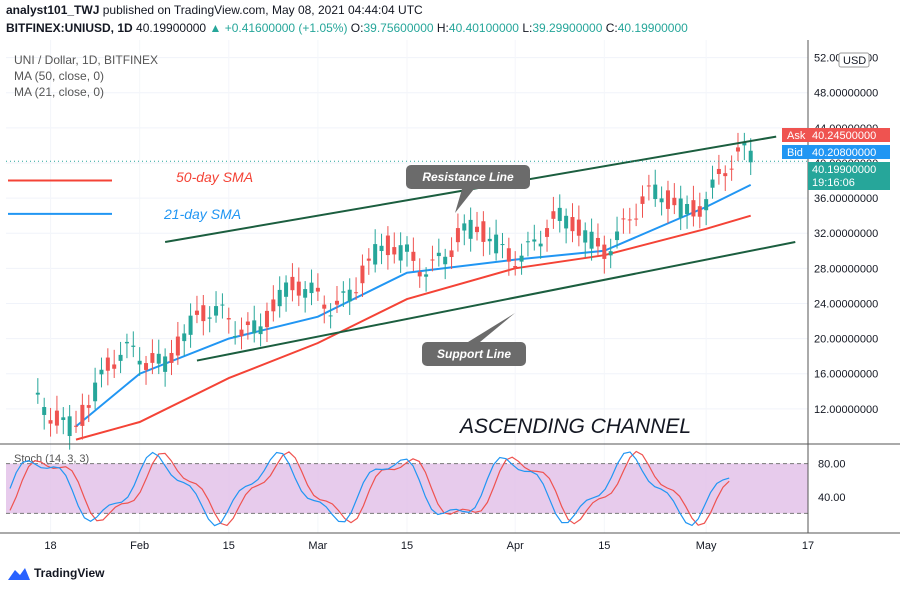 This screenshot has width=900, height=593. I want to click on resistance-callout-text: Resistance Line, so click(468, 177).